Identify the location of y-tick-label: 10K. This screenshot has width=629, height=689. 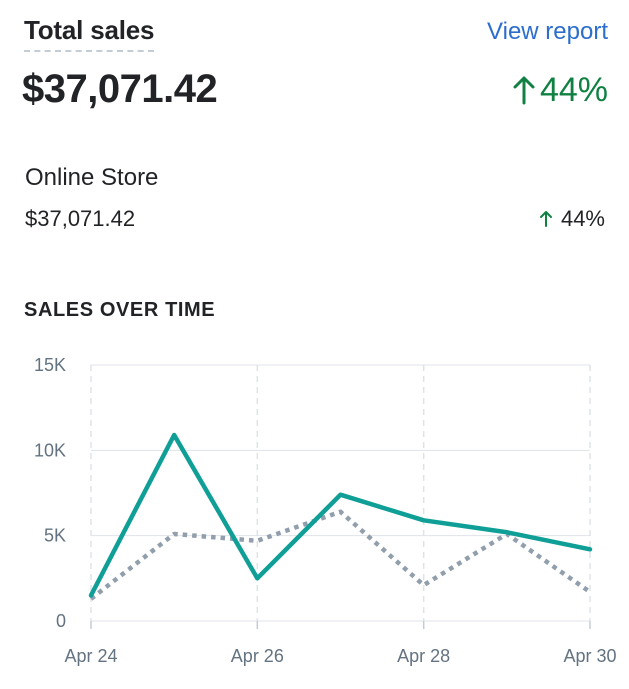
(50, 450).